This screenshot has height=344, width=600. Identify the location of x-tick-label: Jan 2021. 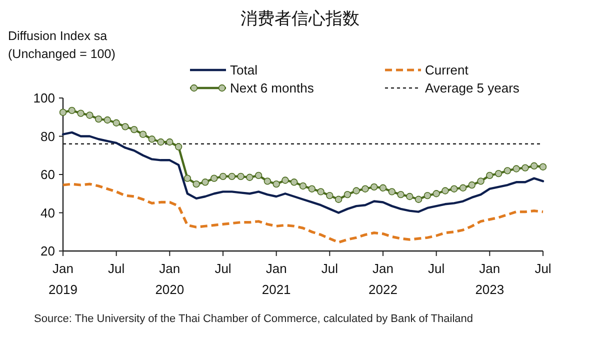
(276, 279).